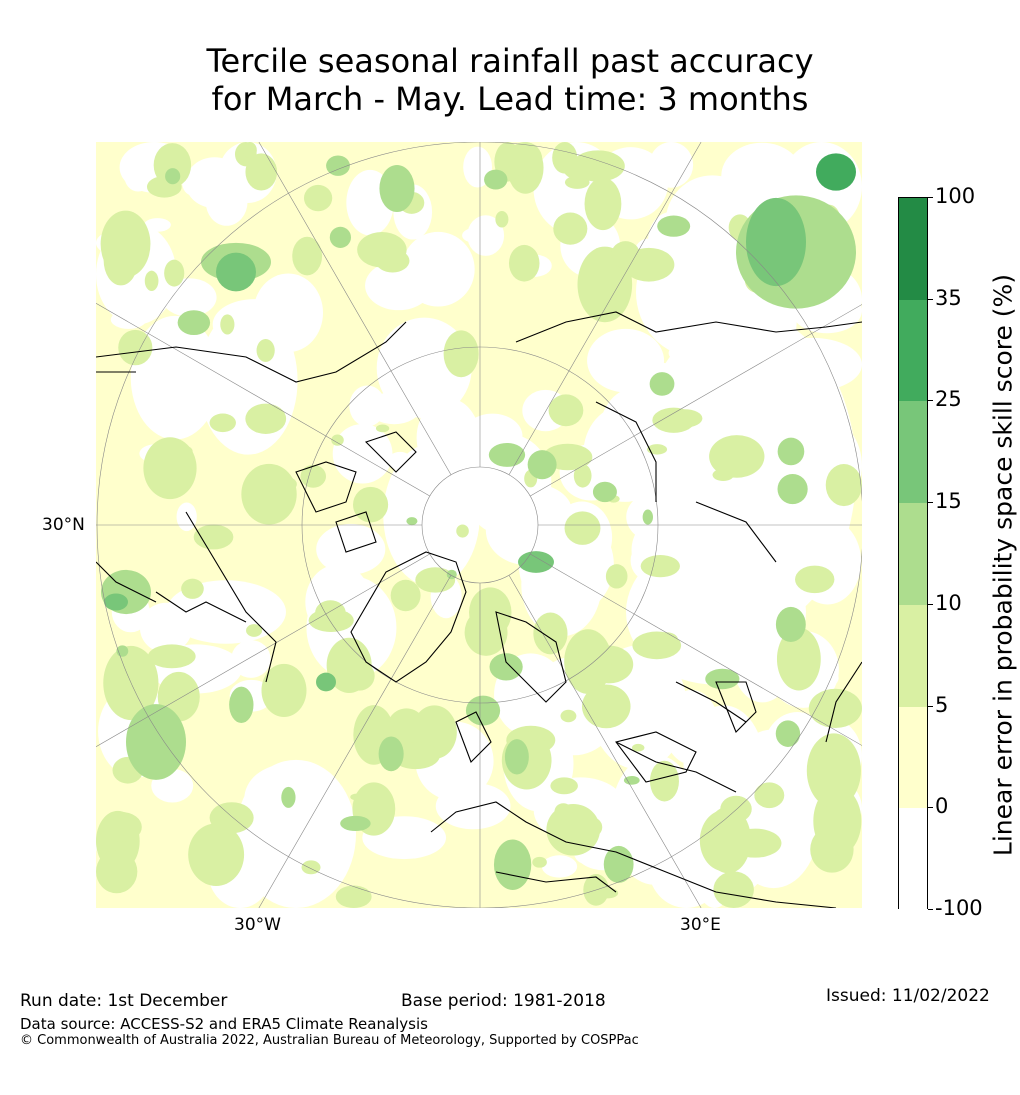 This screenshot has height=1095, width=1020. What do you see at coordinates (408, 617) in the screenshot?
I see `greenland-coast` at bounding box center [408, 617].